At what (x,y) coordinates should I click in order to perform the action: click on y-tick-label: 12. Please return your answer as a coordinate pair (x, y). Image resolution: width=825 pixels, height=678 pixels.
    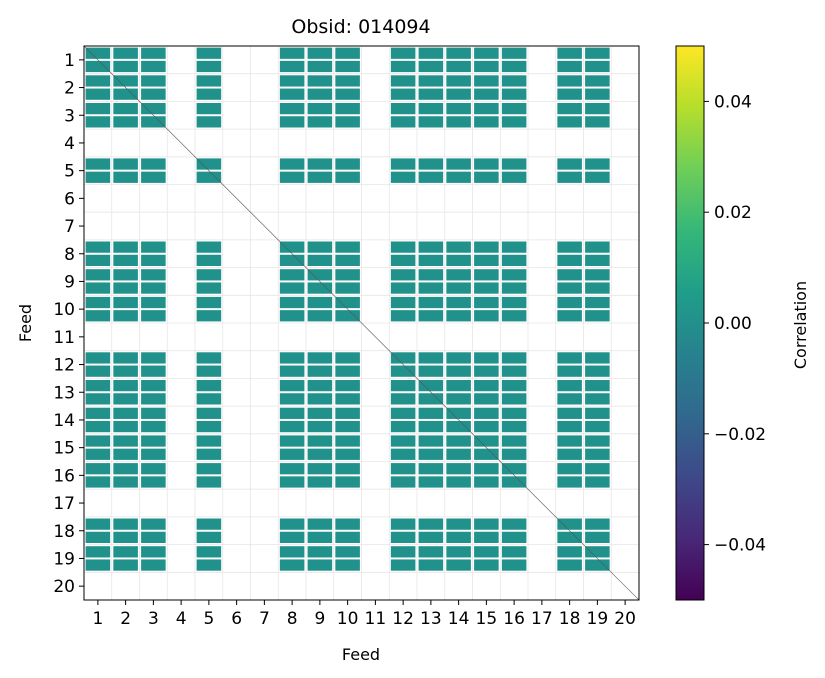
    Looking at the image, I should click on (64, 366).